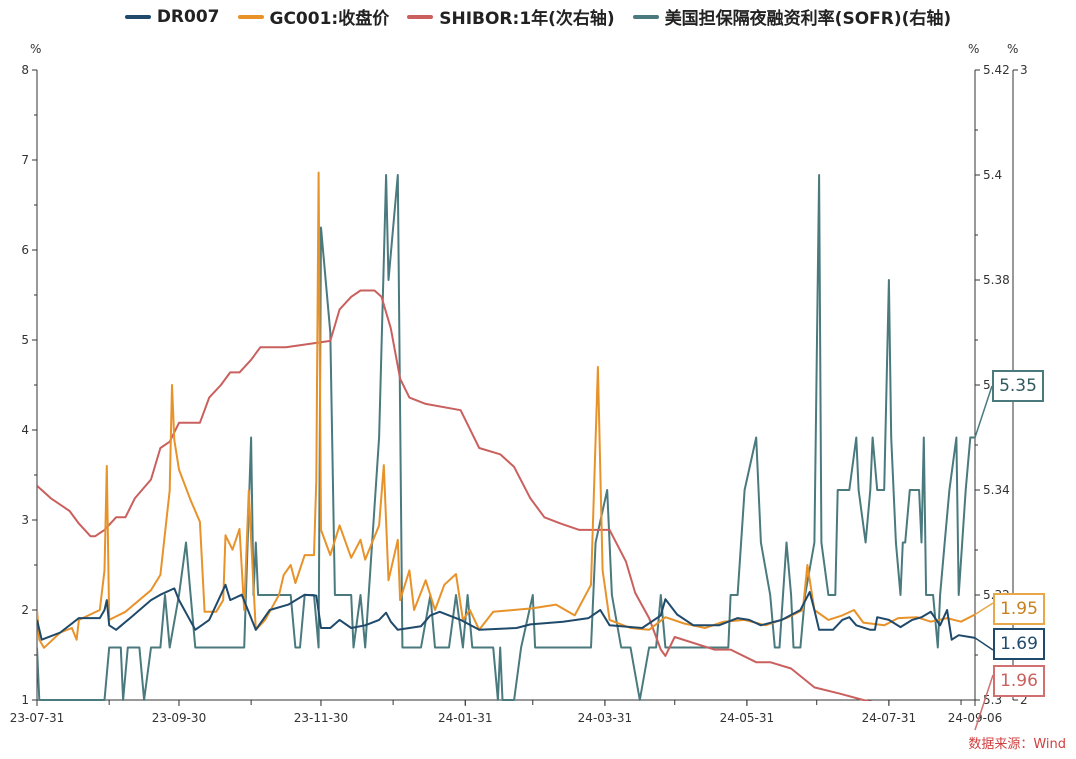 The width and height of the screenshot is (1076, 759). Describe the element at coordinates (975, 718) in the screenshot. I see `x-axis-tick-label: 24-09-06` at that location.